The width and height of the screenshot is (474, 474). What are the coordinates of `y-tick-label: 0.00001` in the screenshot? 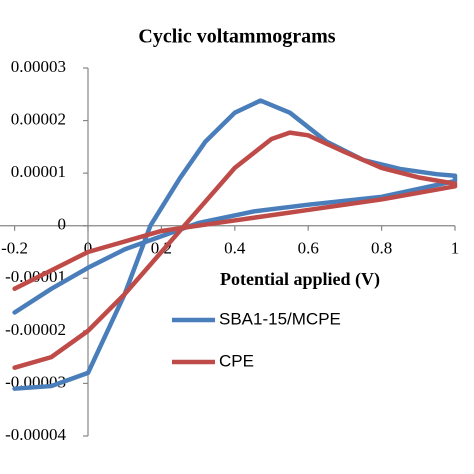 It's located at (38, 171).